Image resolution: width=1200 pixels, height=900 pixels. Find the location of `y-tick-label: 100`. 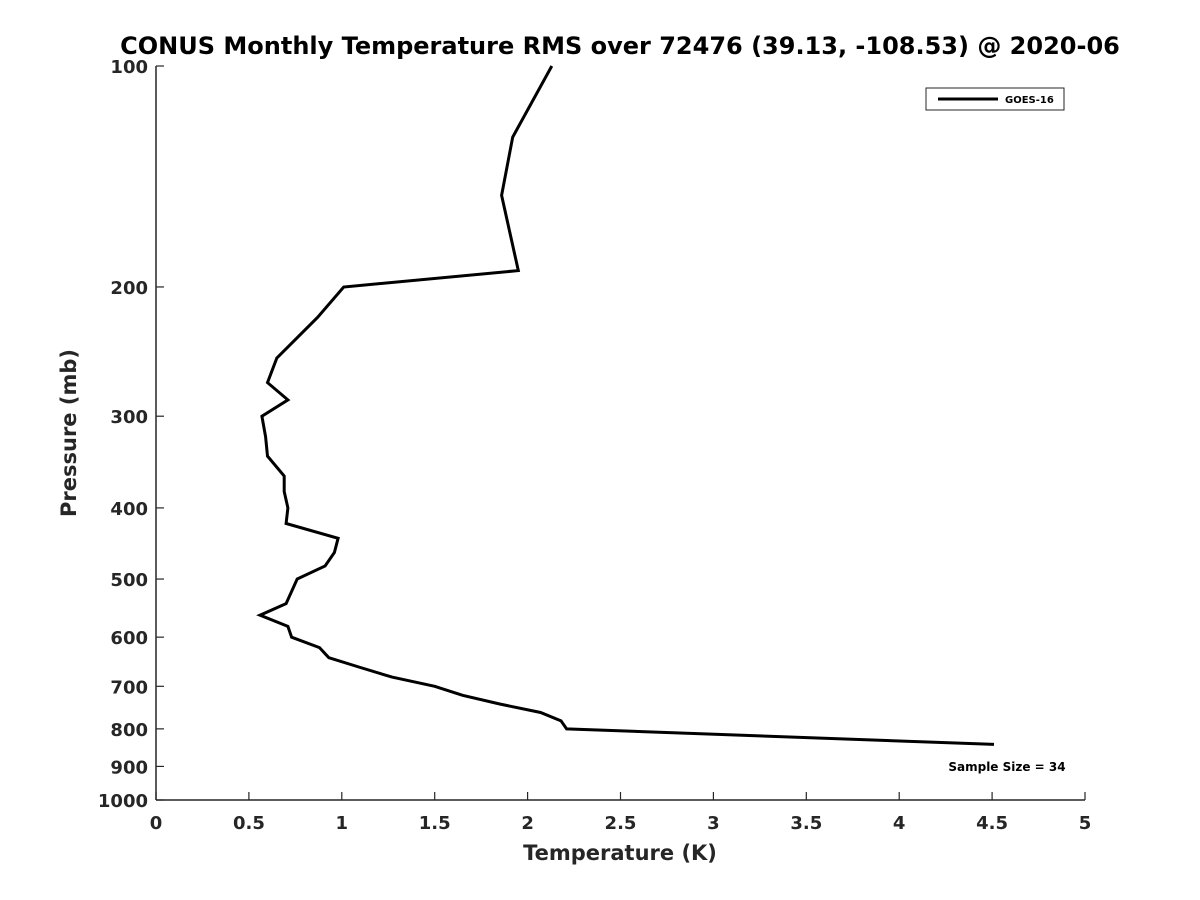

y-tick-label: 100 is located at coordinates (129, 67).